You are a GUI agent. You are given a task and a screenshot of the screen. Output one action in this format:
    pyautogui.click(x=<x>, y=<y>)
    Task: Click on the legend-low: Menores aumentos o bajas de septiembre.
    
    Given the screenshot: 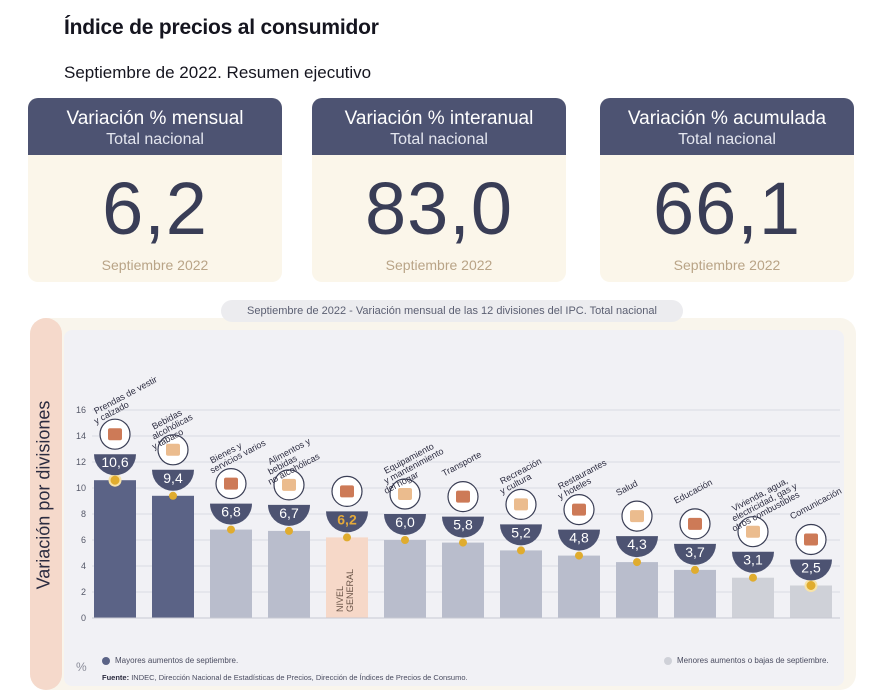 What is the action you would take?
    pyautogui.click(x=746, y=660)
    